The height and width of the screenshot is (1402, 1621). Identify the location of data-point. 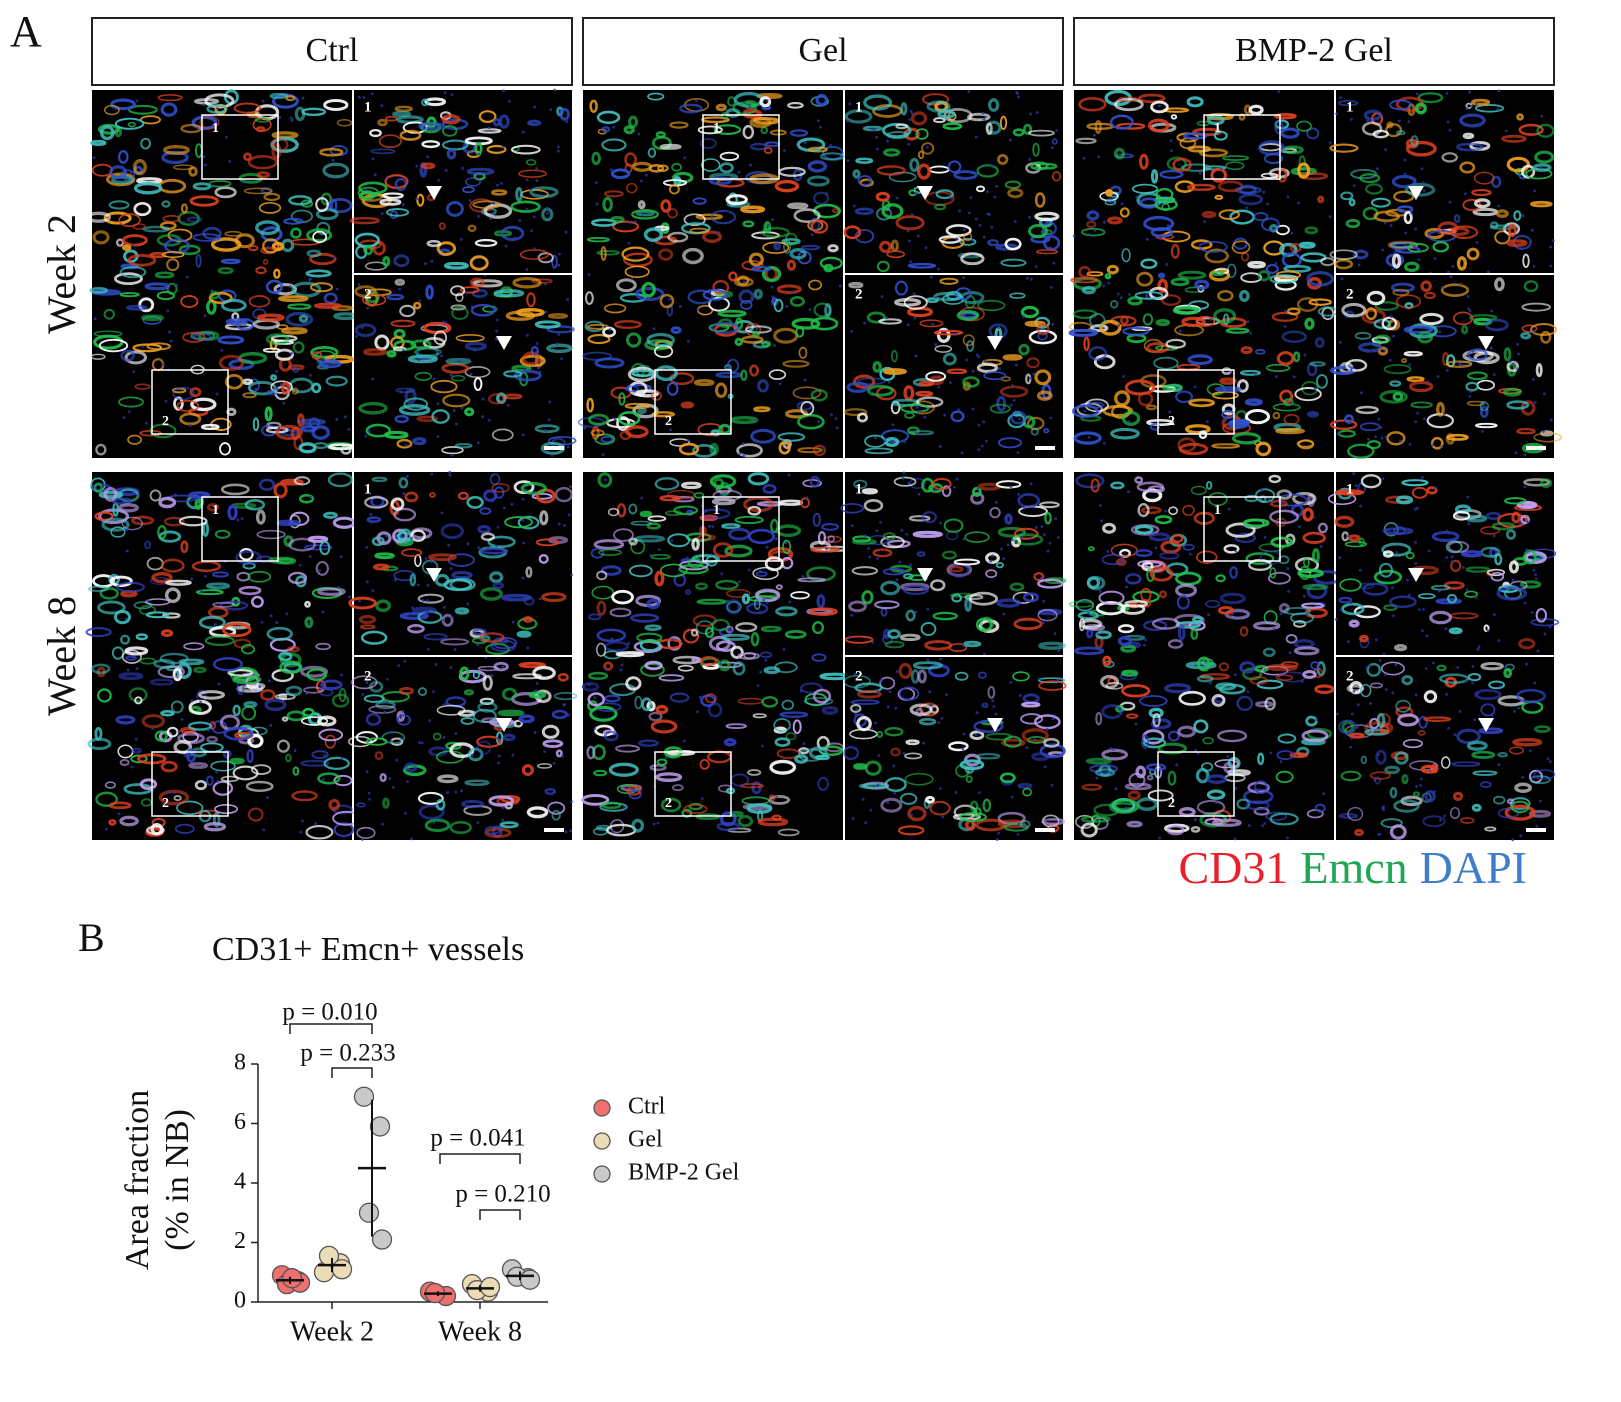
(382, 1239).